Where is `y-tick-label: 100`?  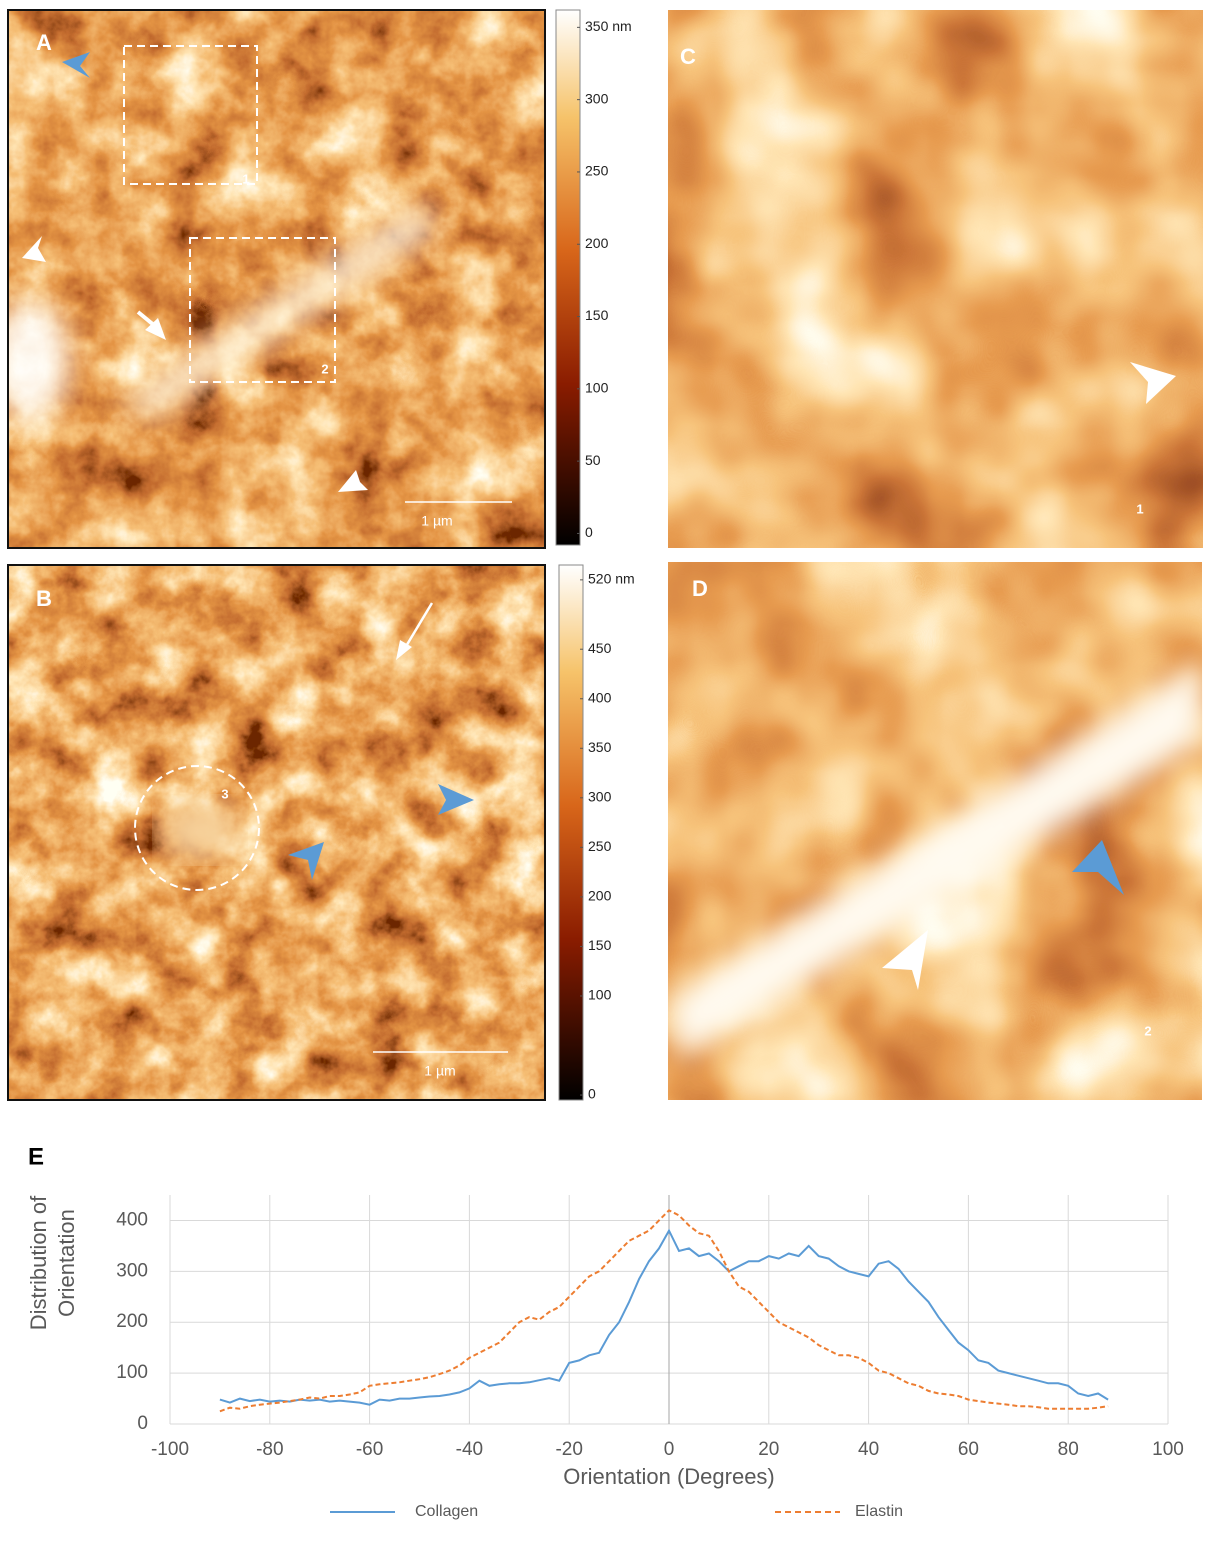 y-tick-label: 100 is located at coordinates (132, 1372).